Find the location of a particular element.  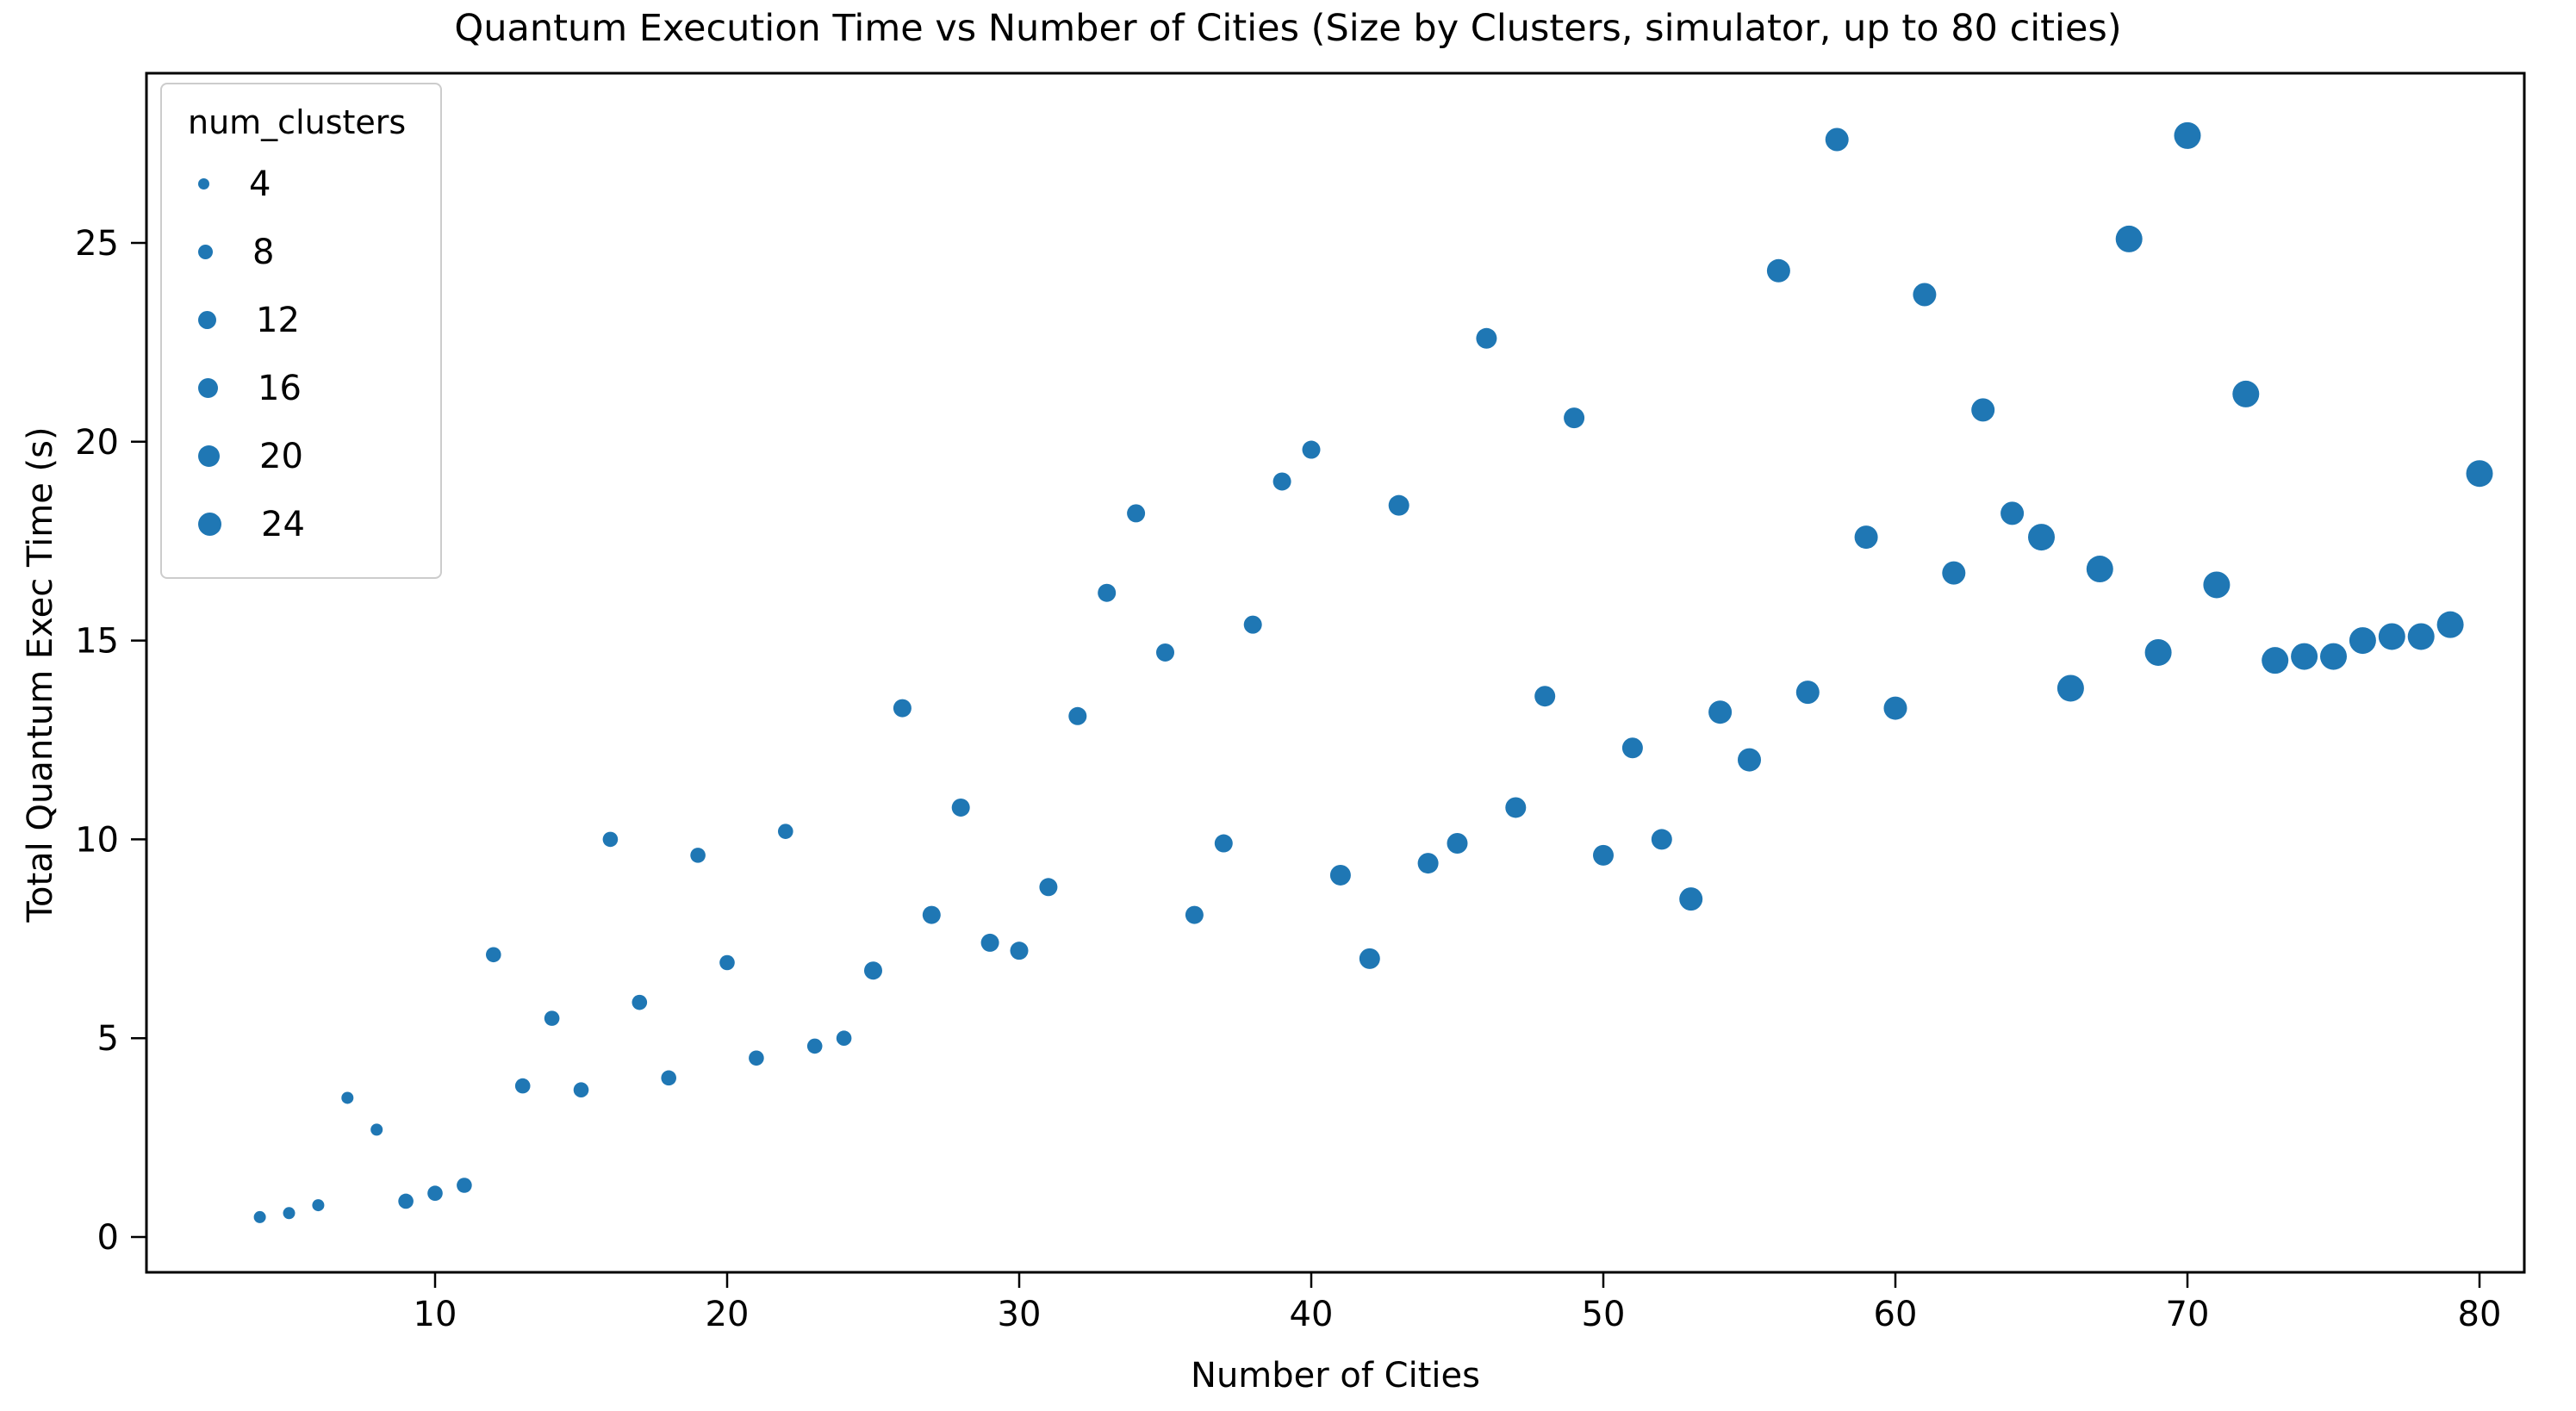

legend-entry: 20 is located at coordinates (296, 456).